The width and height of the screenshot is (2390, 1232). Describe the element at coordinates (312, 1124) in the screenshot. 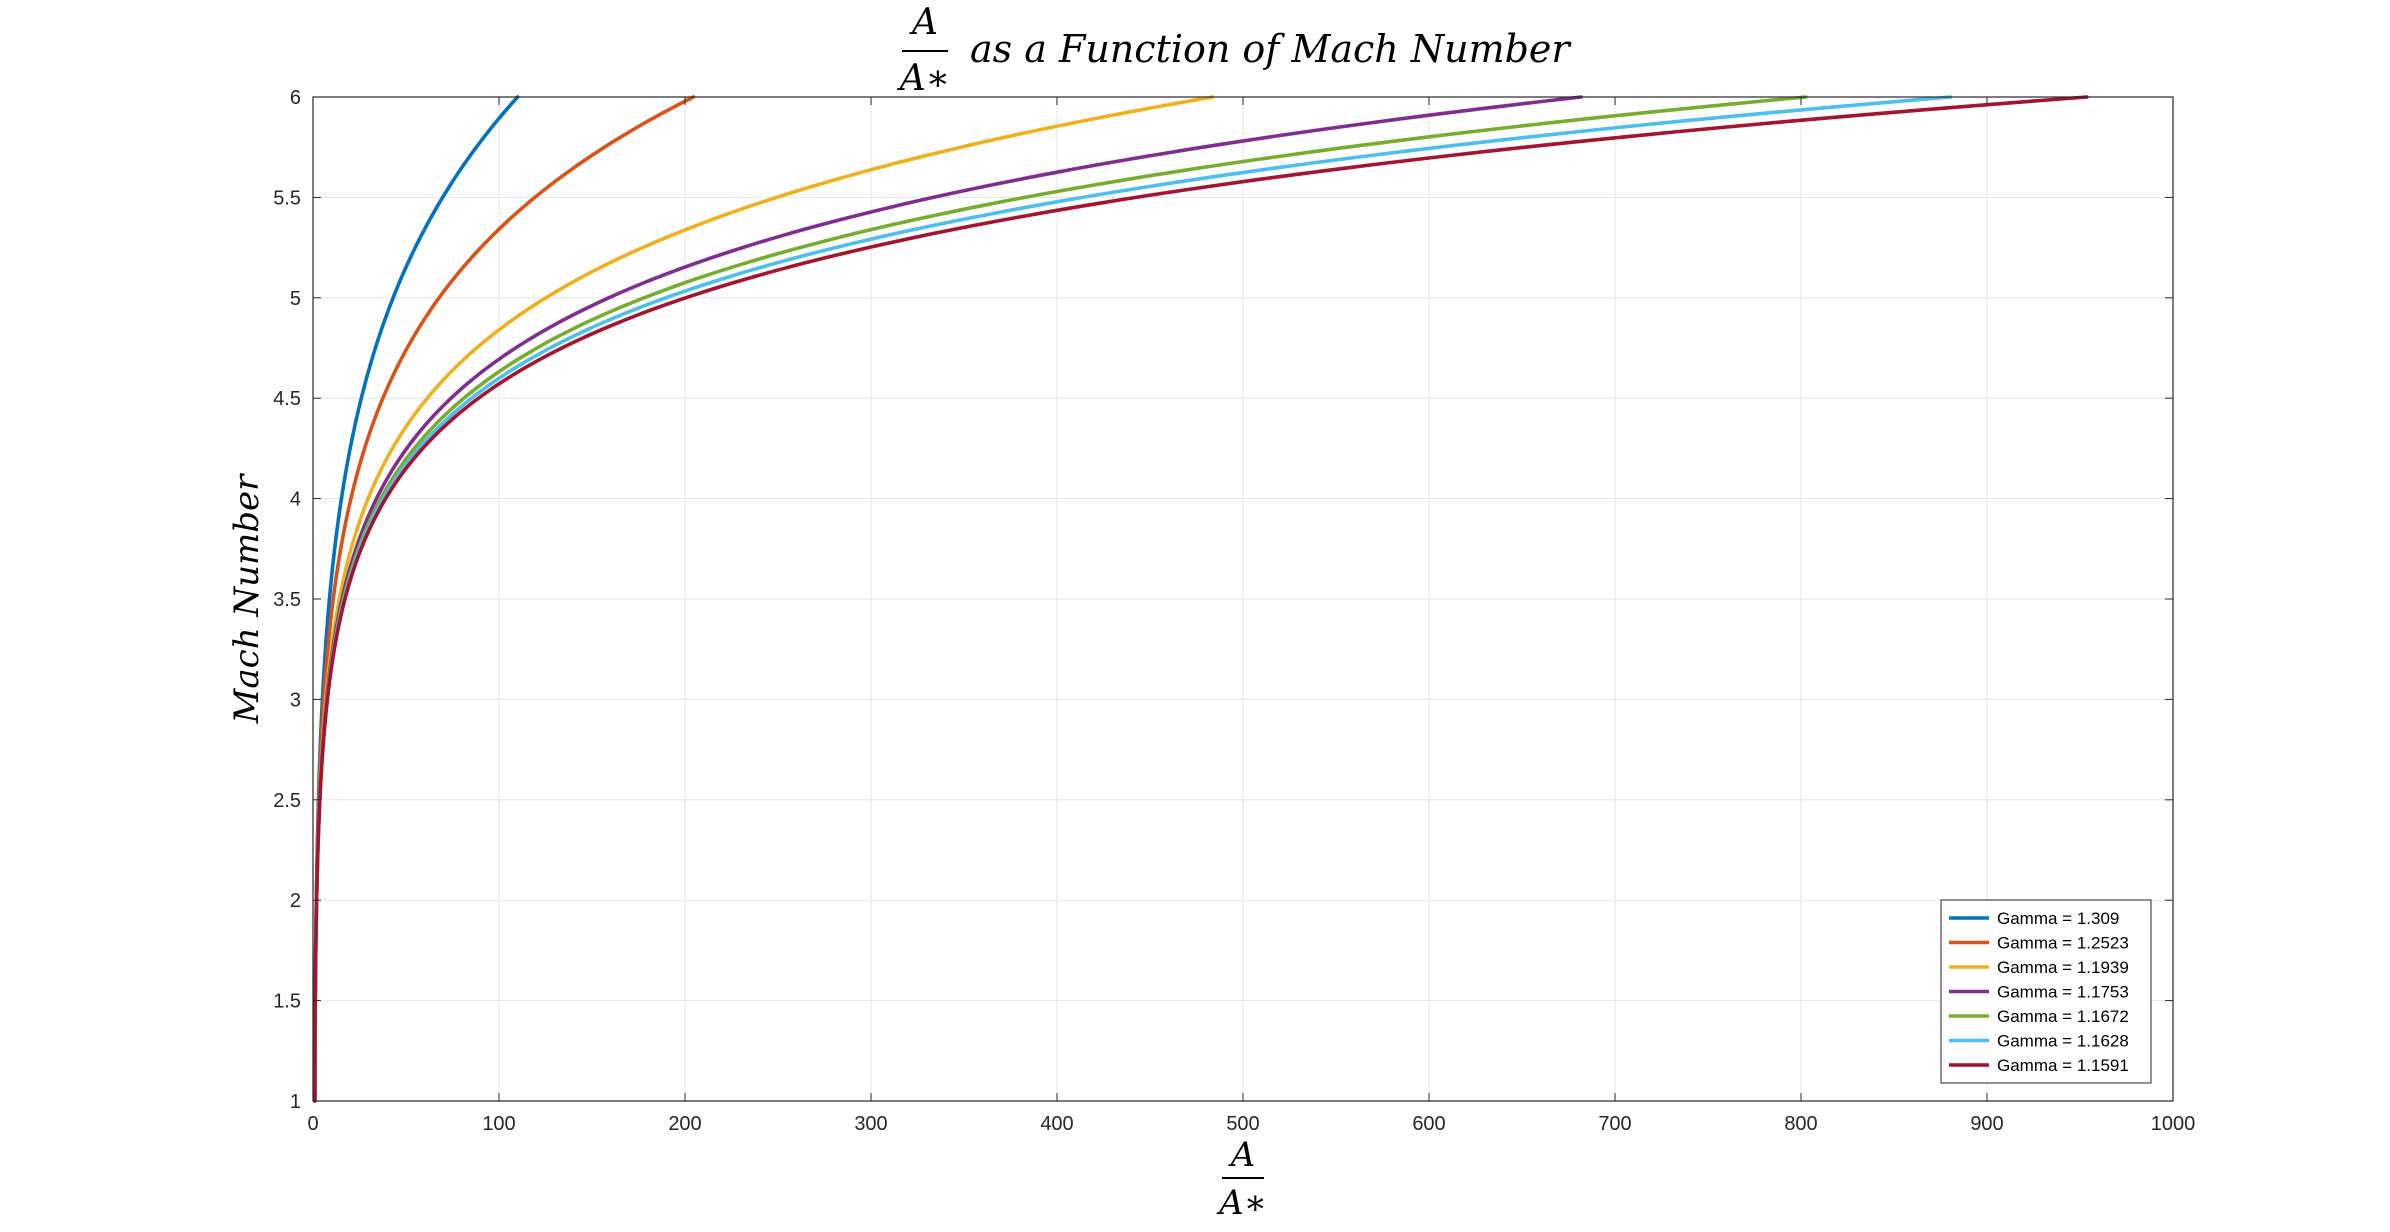

I see `x-tick-label: 0` at that location.